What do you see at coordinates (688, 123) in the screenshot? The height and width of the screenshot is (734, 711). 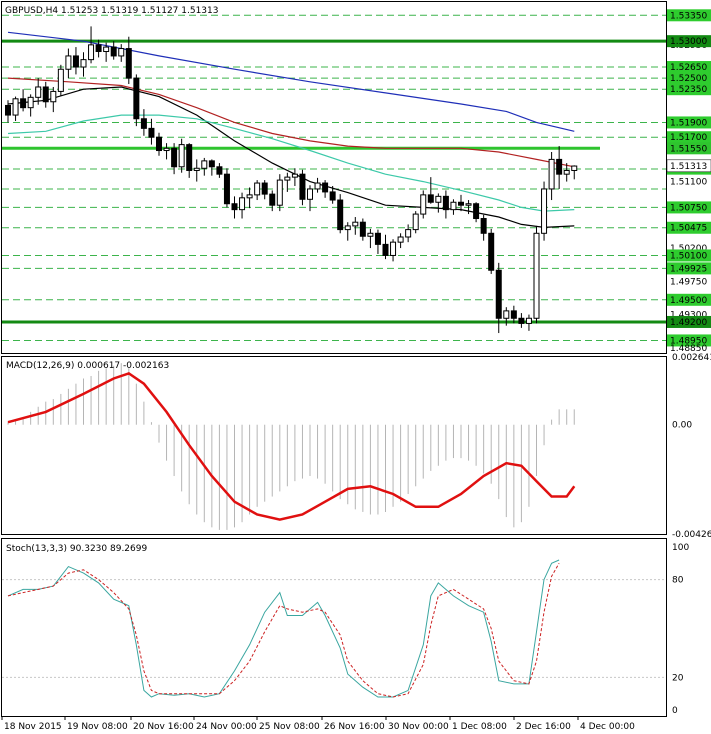 I see `price-tick-label: 1.51900` at bounding box center [688, 123].